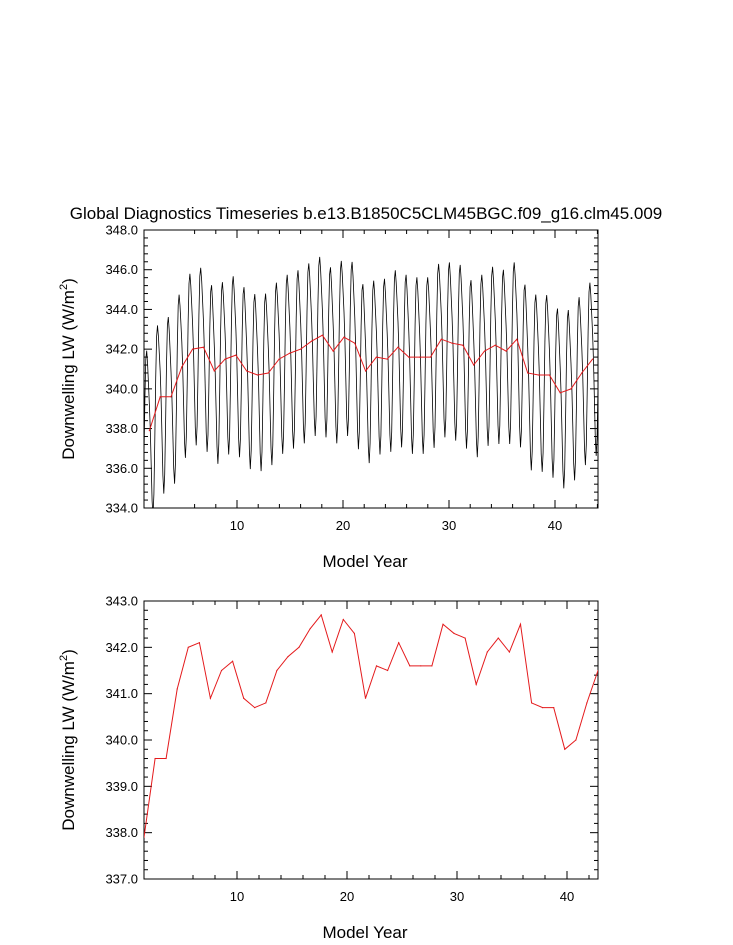 This screenshot has width=733, height=945. Describe the element at coordinates (121, 740) in the screenshot. I see `bottom-ytick-label: 340.0` at that location.